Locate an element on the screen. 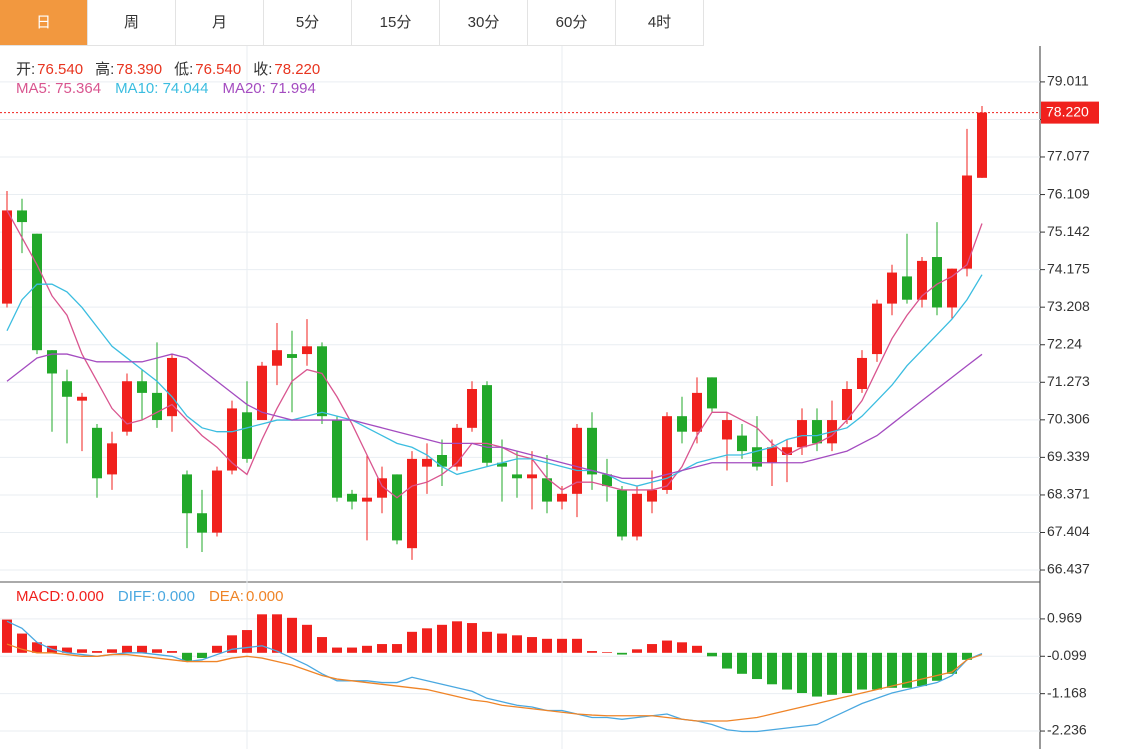 This screenshot has height=749, width=1132. info-label: 开: is located at coordinates (26, 69).